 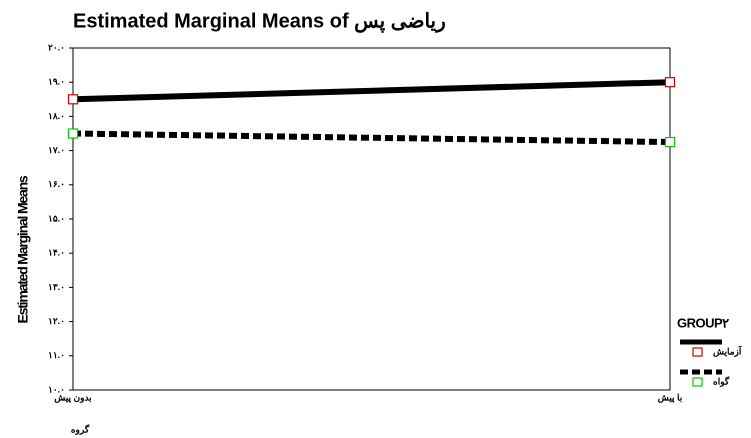 I want to click on legend-label: آزمایش, so click(x=728, y=351).